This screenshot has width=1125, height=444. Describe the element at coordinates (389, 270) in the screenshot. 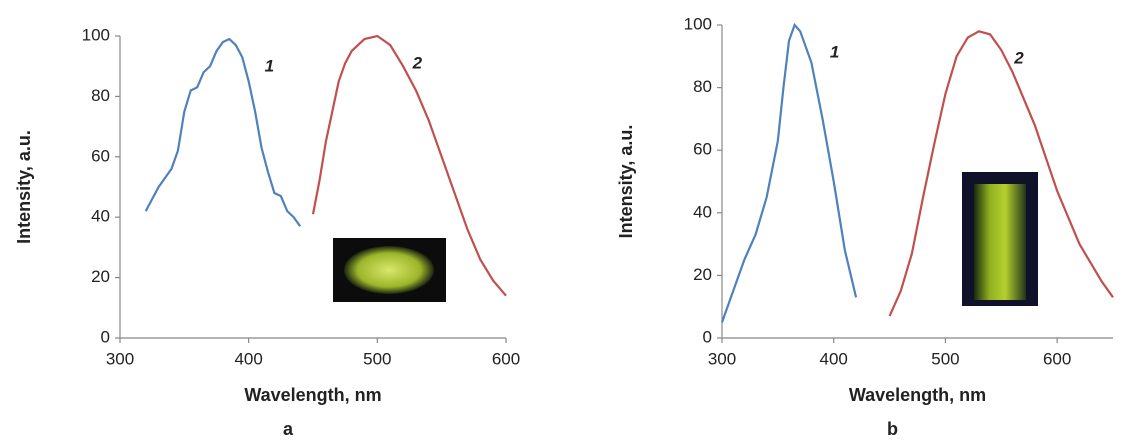

I see `inset-glow` at that location.